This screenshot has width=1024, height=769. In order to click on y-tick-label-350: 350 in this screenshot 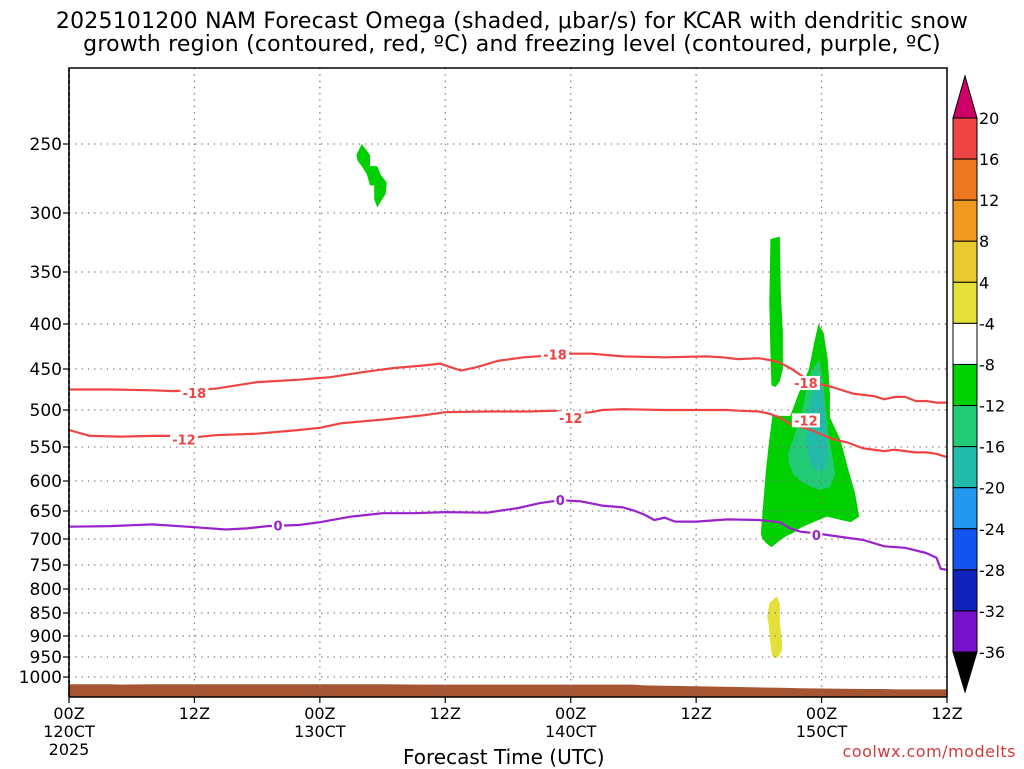, I will do `click(46, 273)`.